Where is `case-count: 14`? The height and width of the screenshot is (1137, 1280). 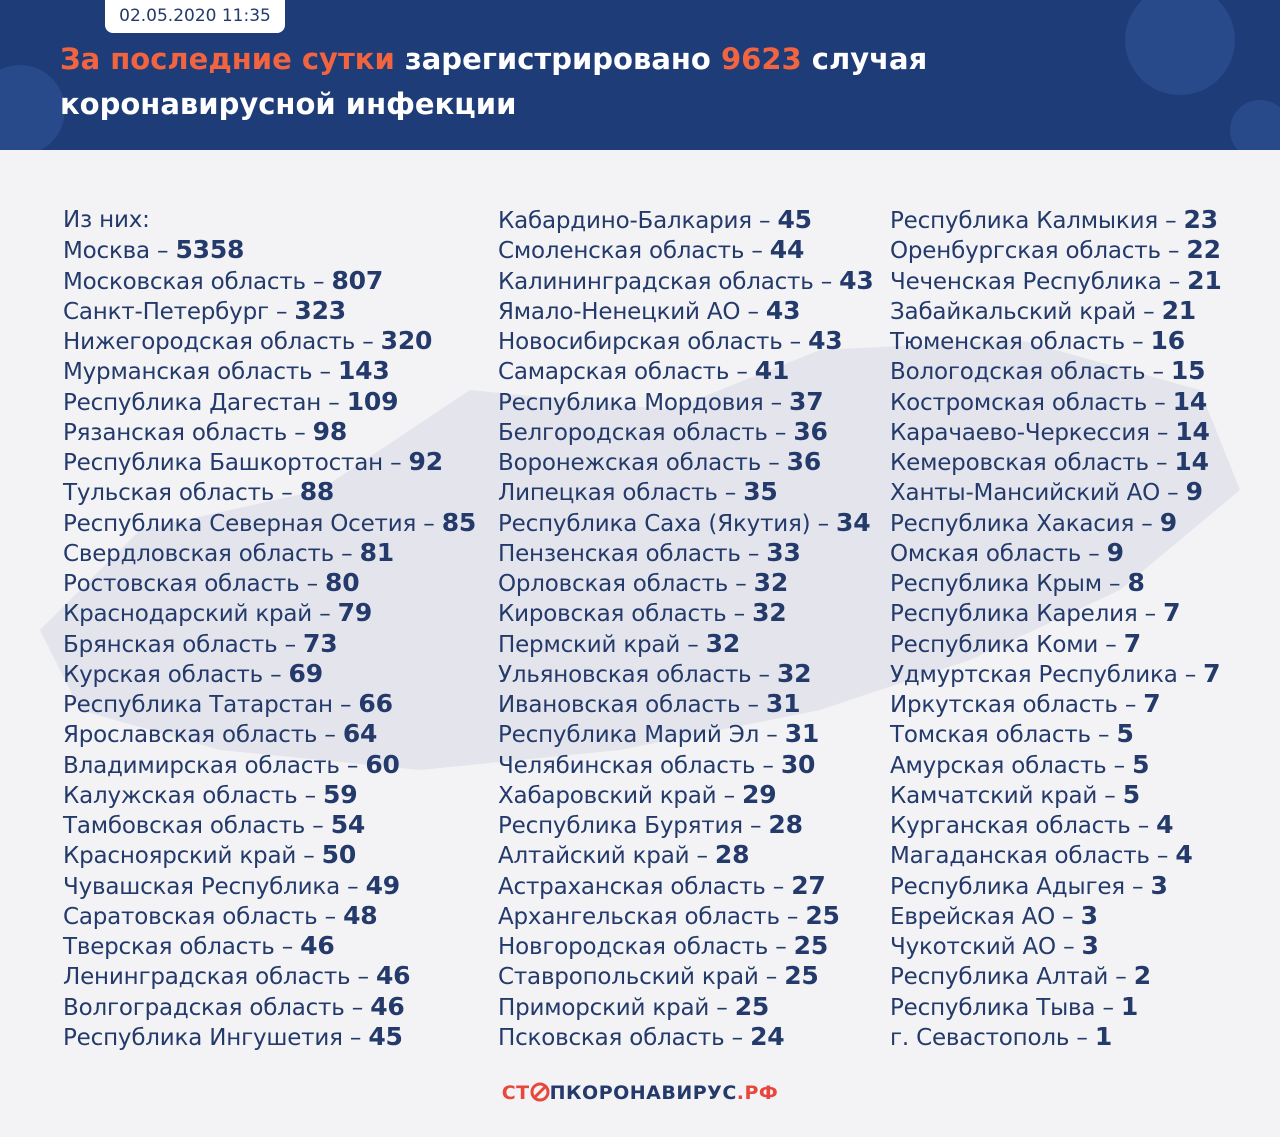 case-count: 14 is located at coordinates (1192, 431).